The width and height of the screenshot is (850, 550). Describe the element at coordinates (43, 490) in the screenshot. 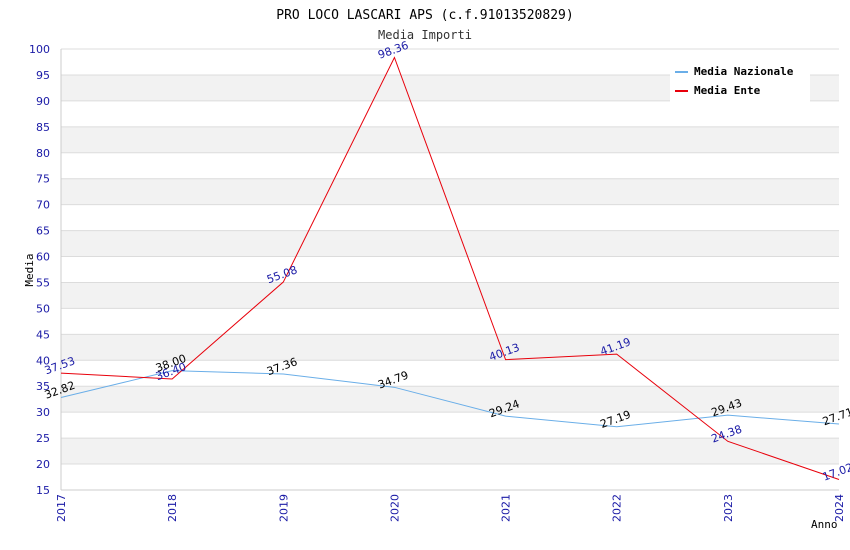

I see `y-tick-label: 15` at that location.